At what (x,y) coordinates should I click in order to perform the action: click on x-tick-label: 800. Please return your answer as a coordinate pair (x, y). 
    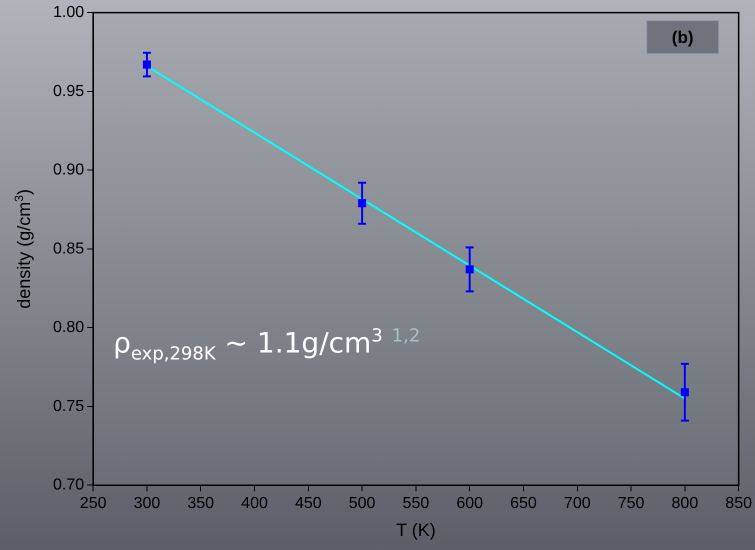
    Looking at the image, I should click on (685, 503).